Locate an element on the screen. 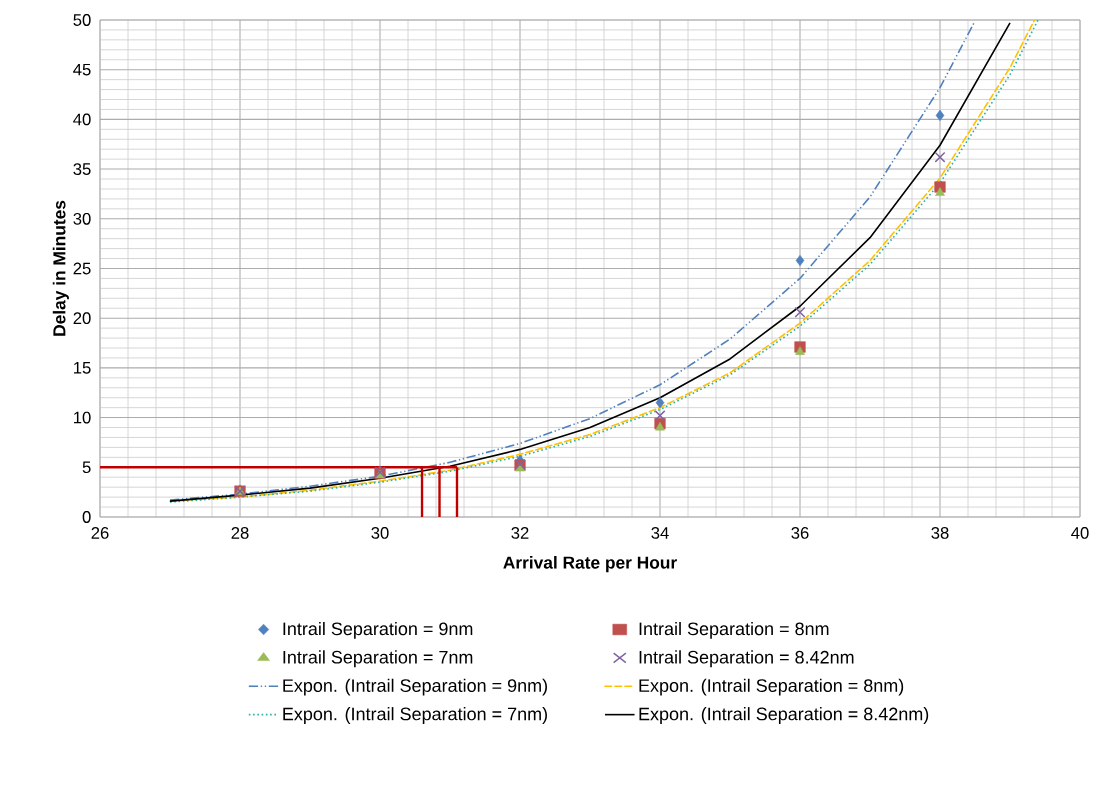  y-tick-label: 10 is located at coordinates (82, 417).